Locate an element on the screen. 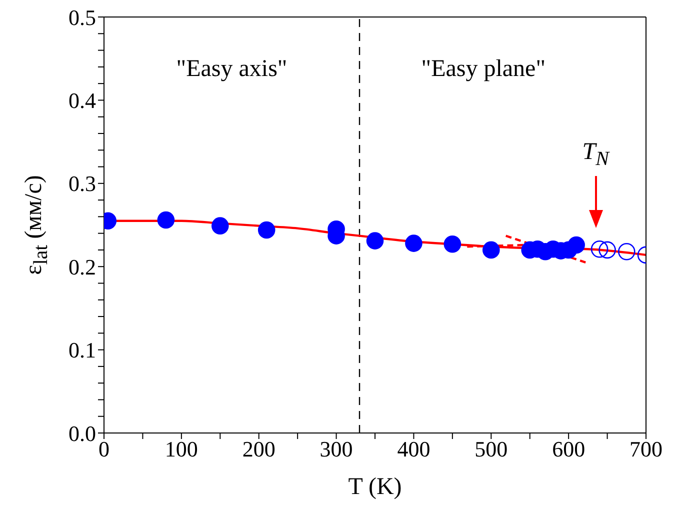 The height and width of the screenshot is (511, 675). x-tick-label: 500 is located at coordinates (491, 449).